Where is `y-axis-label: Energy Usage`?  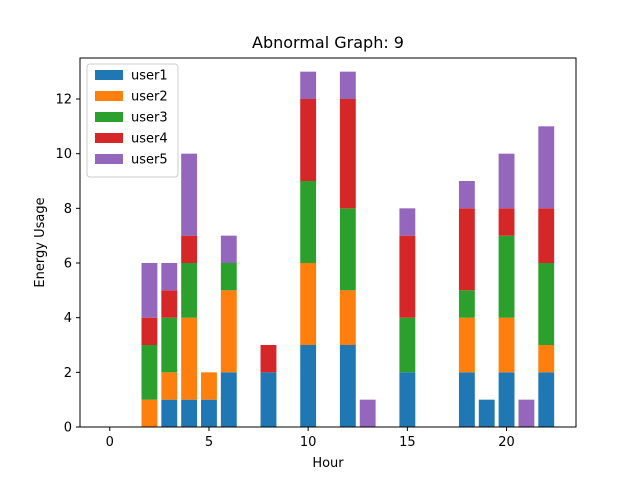 y-axis-label: Energy Usage is located at coordinates (40, 242).